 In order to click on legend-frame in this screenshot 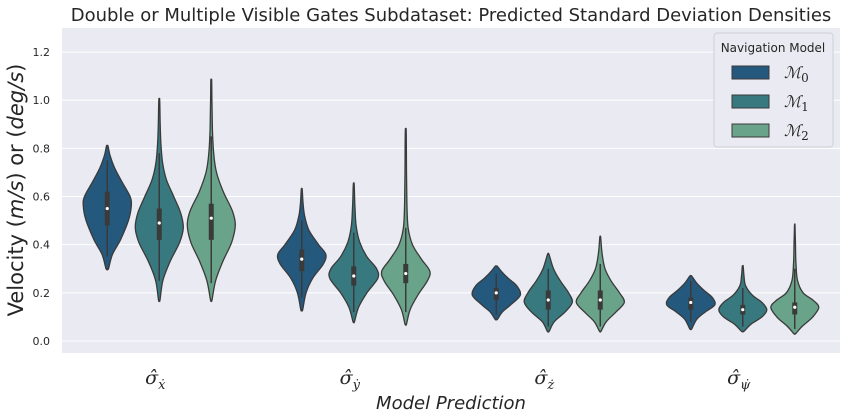, I will do `click(773, 90)`.